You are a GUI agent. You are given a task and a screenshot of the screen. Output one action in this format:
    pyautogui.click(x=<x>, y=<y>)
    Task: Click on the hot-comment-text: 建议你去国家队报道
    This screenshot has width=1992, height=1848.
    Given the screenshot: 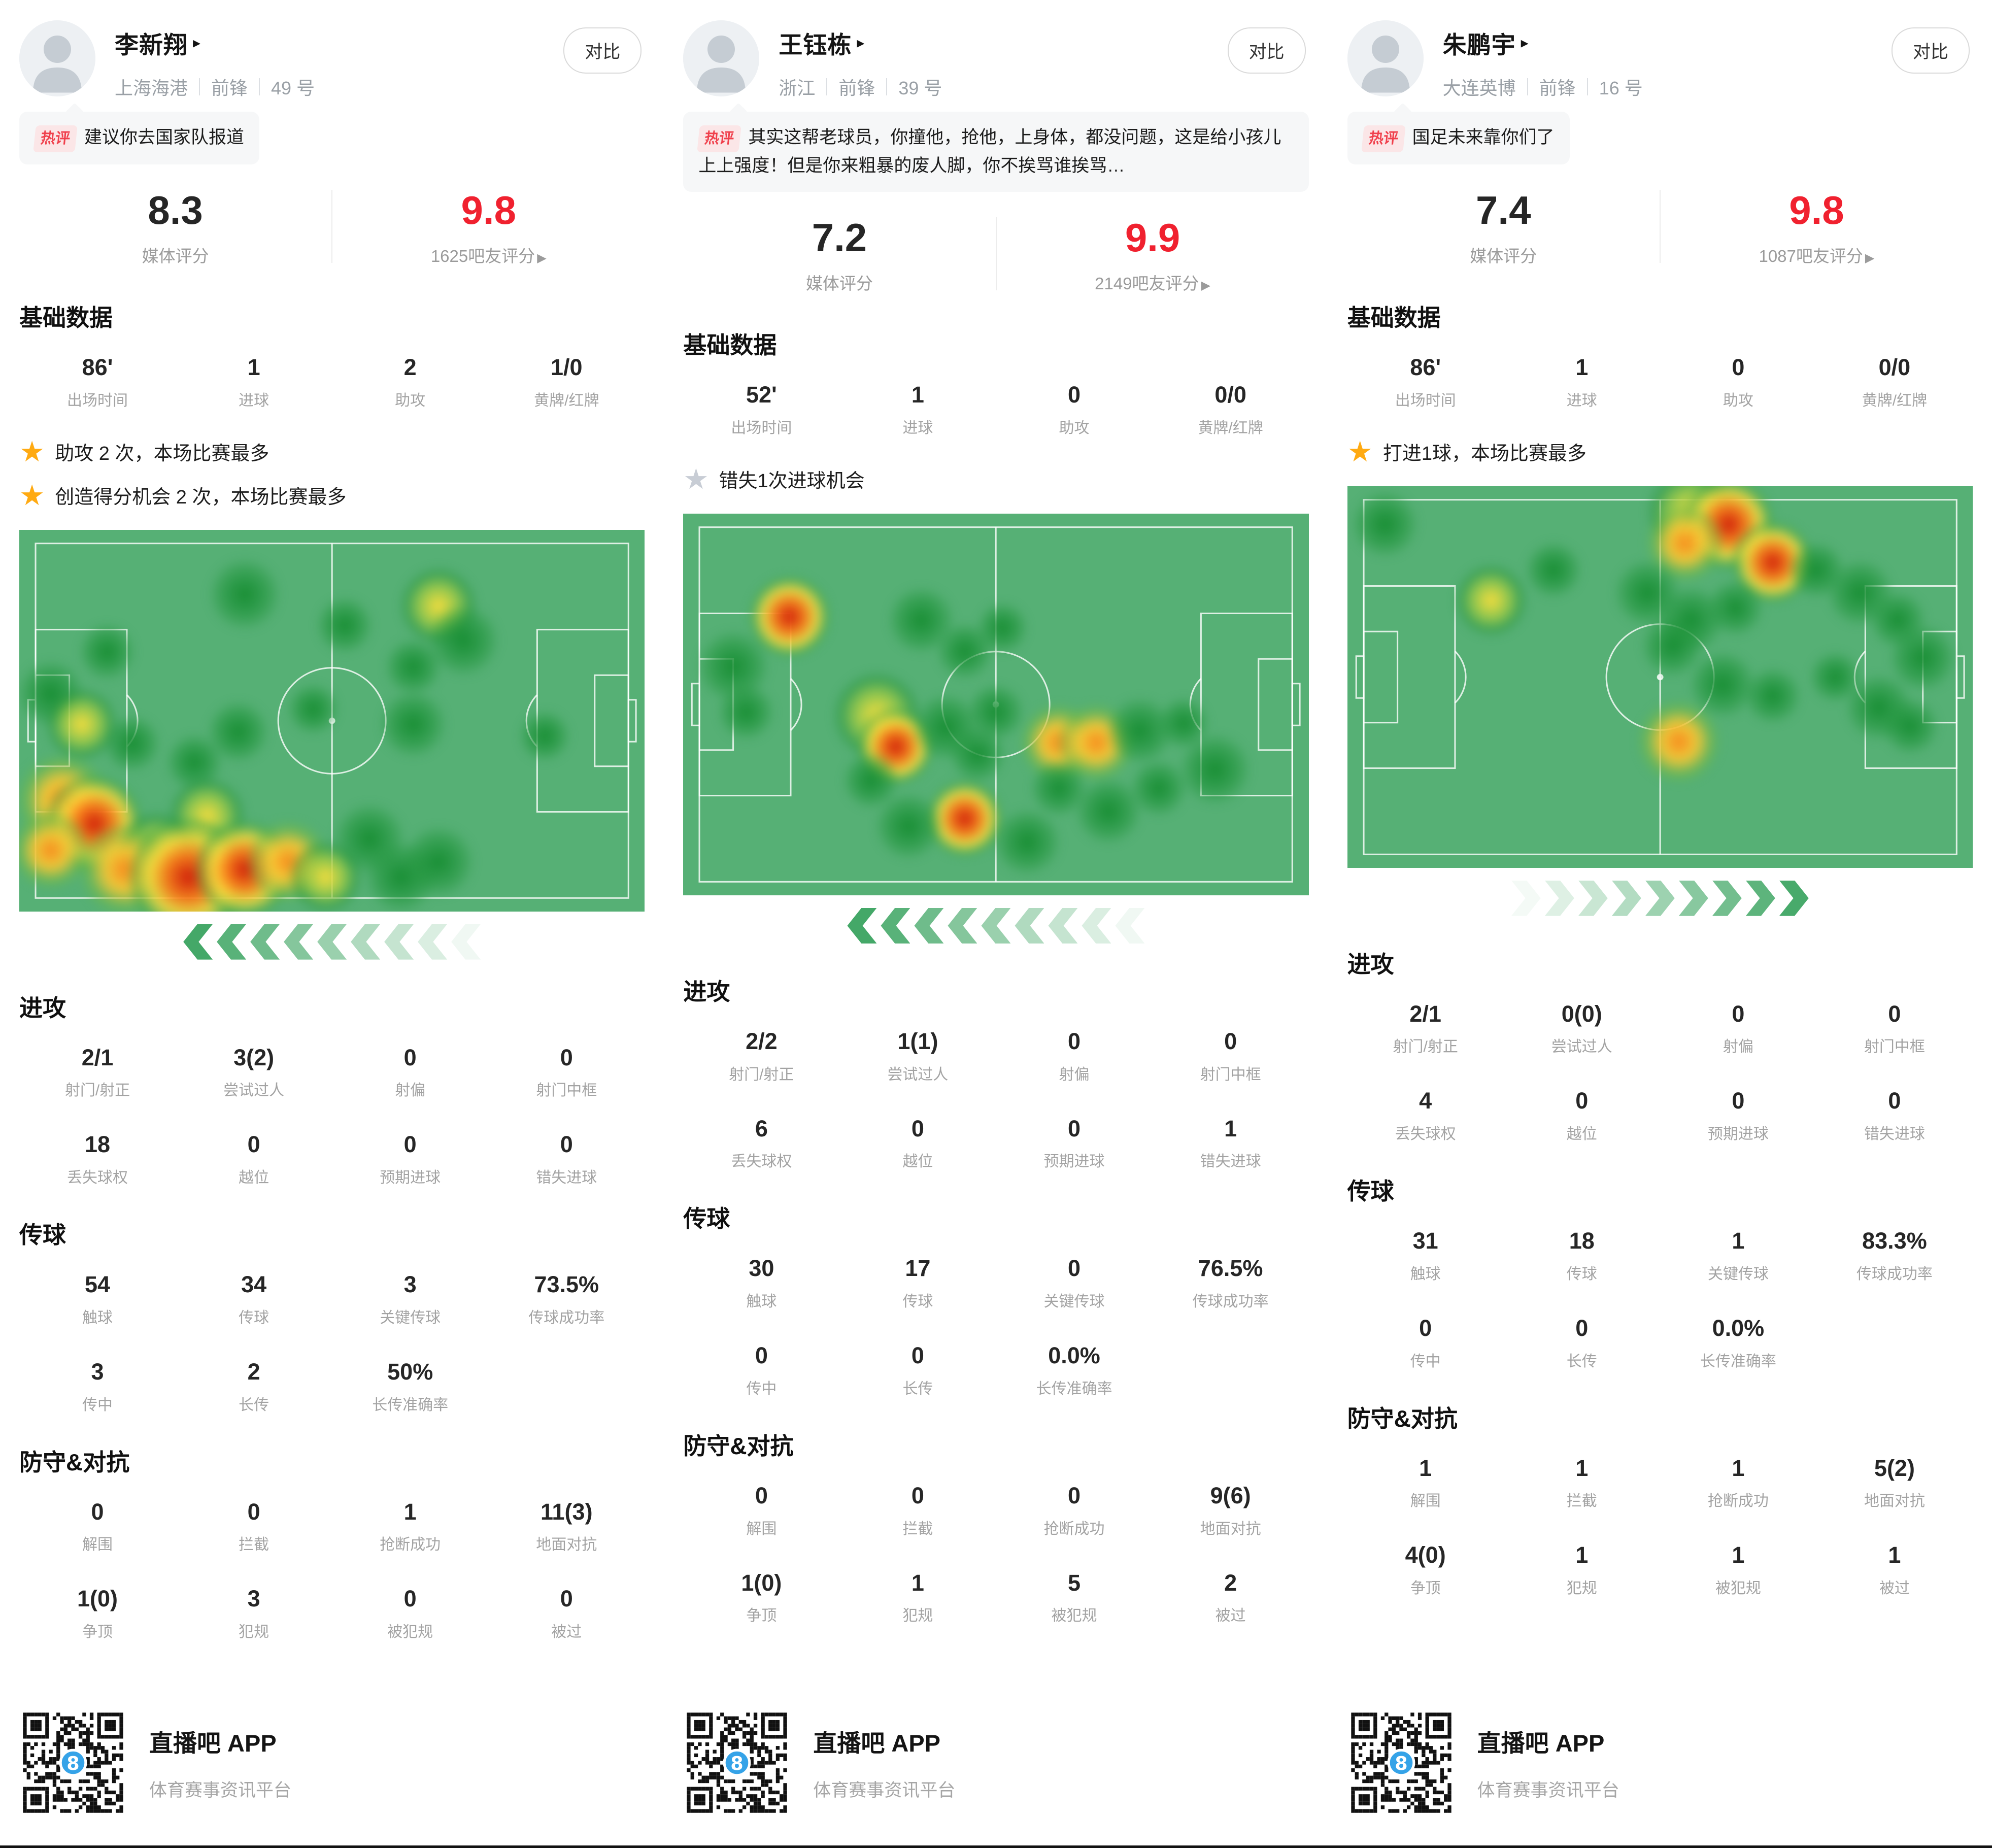 What is the action you would take?
    pyautogui.click(x=165, y=137)
    